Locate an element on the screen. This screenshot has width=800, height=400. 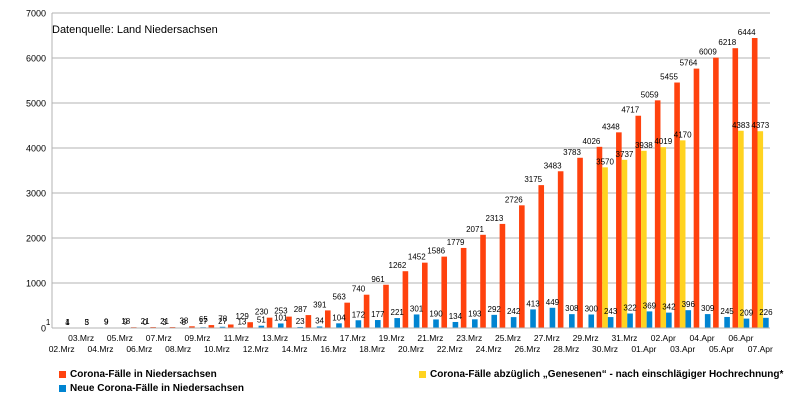
x-tick-label: 04.Apr is located at coordinates (702, 338).